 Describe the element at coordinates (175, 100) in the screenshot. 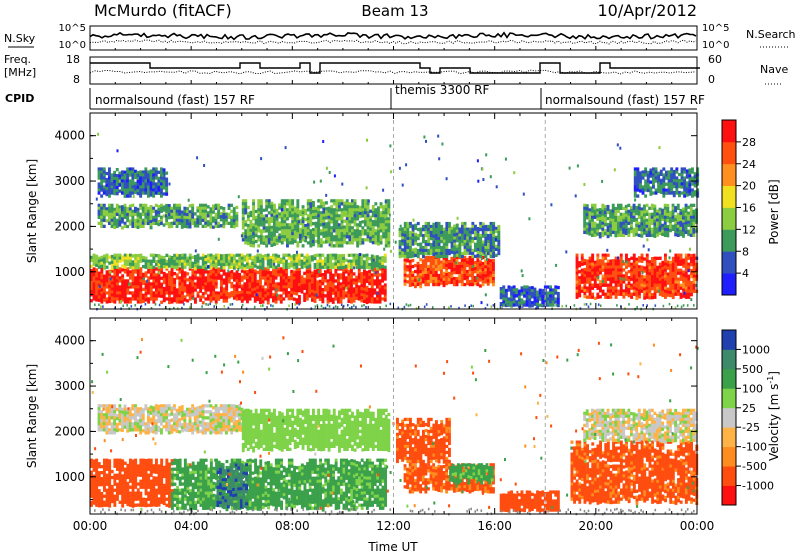

I see `cpid-segment-1: normalsound (fast) 157 RF` at that location.